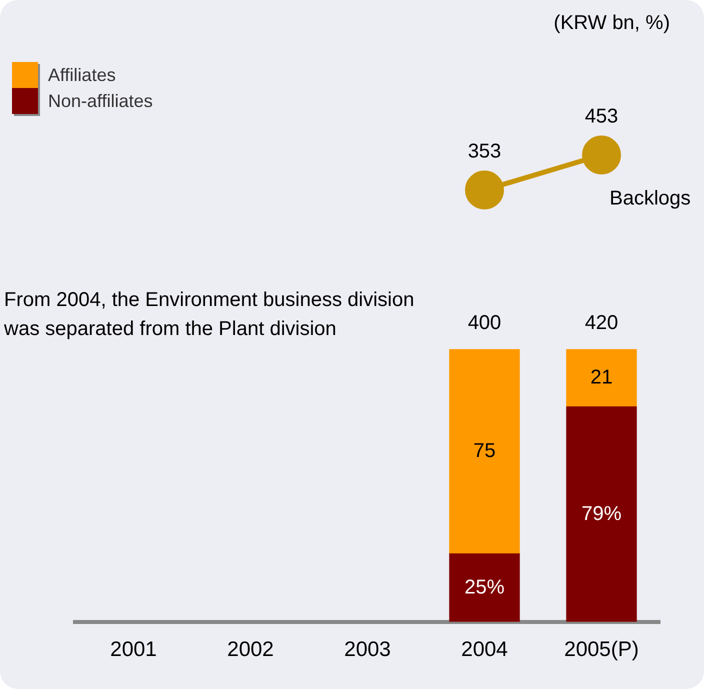  I want to click on series-label: Backlogs, so click(650, 199).